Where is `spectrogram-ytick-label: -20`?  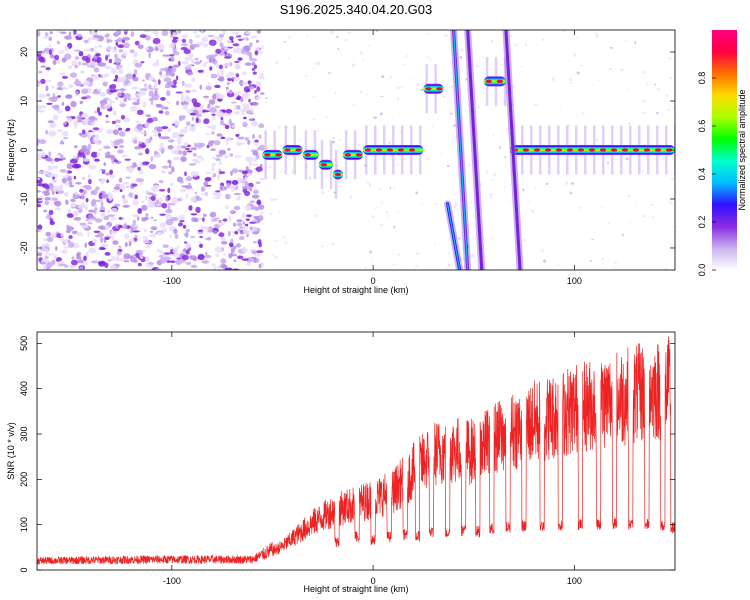 spectrogram-ytick-label: -20 is located at coordinates (24, 247).